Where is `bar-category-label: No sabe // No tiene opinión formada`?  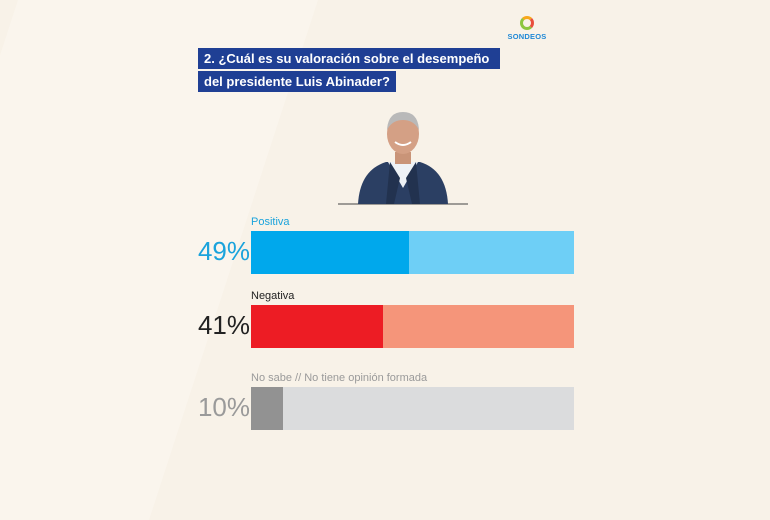
bar-category-label: No sabe // No tiene opinión formada is located at coordinates (339, 378).